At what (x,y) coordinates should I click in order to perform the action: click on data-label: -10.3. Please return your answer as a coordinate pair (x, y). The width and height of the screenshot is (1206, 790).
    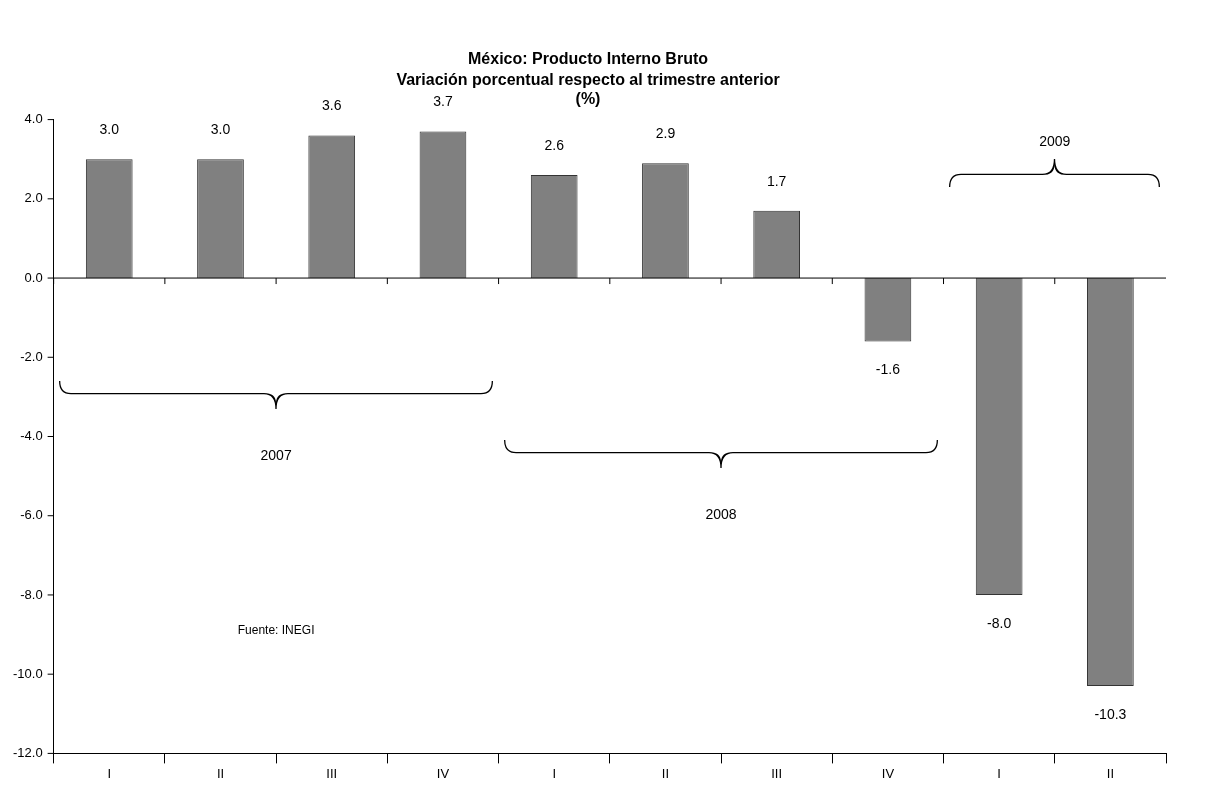
    Looking at the image, I should click on (1110, 713).